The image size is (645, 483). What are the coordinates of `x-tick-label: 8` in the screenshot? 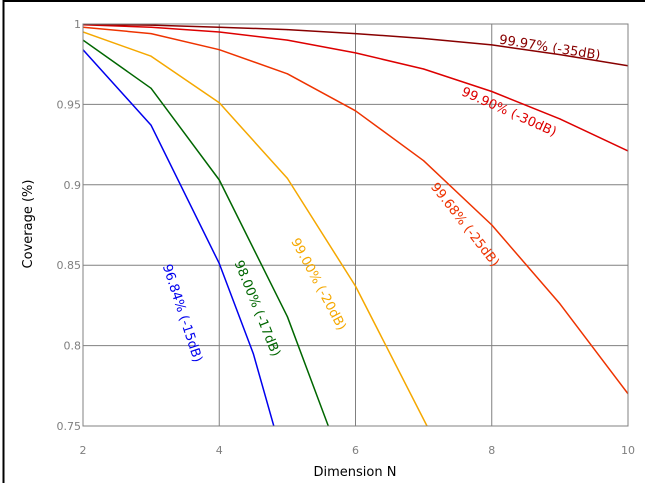 It's located at (491, 450).